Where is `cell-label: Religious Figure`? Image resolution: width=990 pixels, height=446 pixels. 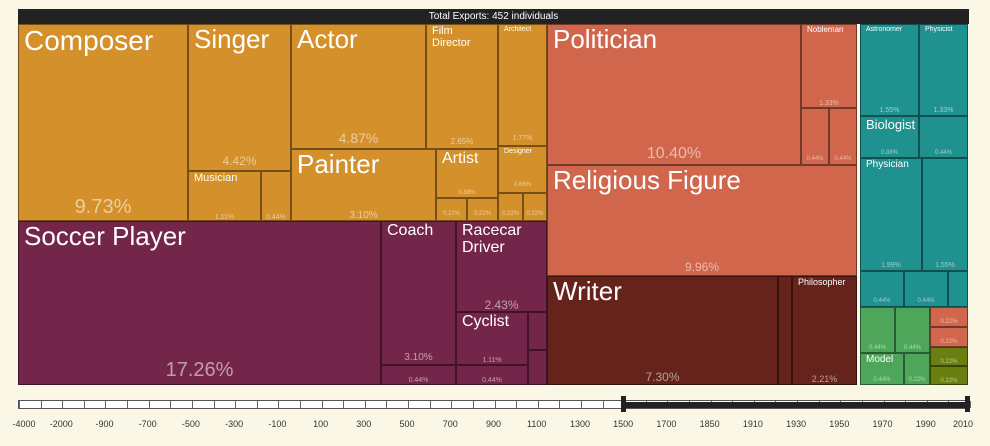 cell-label: Religious Figure is located at coordinates (647, 180).